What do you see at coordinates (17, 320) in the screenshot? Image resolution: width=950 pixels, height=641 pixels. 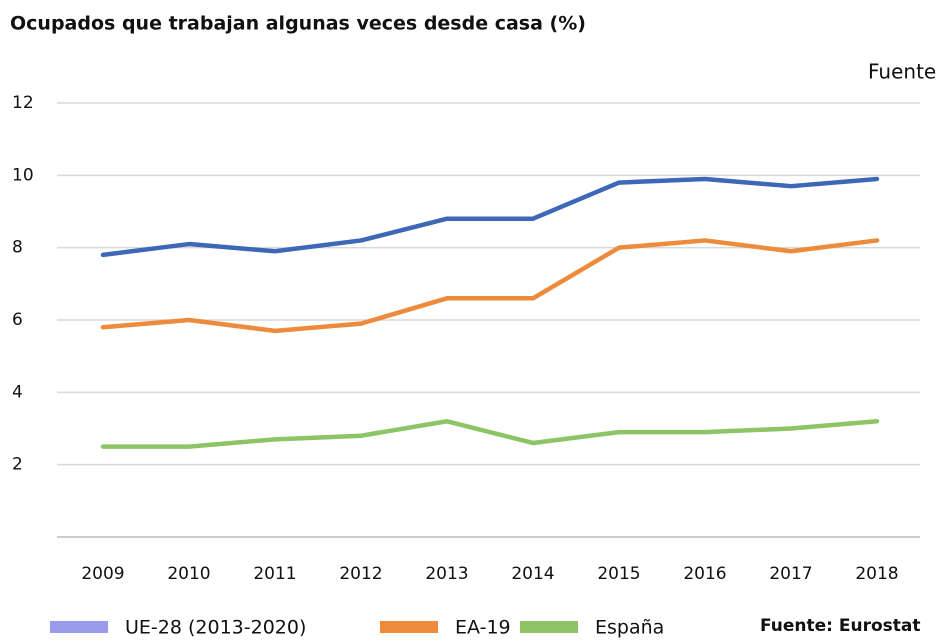 I see `y-tick-label: 6` at bounding box center [17, 320].